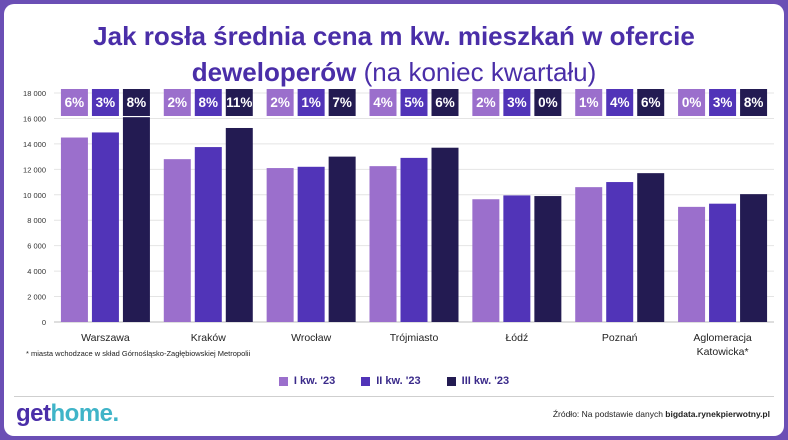  I want to click on y-tick-label: 8 000, so click(36, 220).